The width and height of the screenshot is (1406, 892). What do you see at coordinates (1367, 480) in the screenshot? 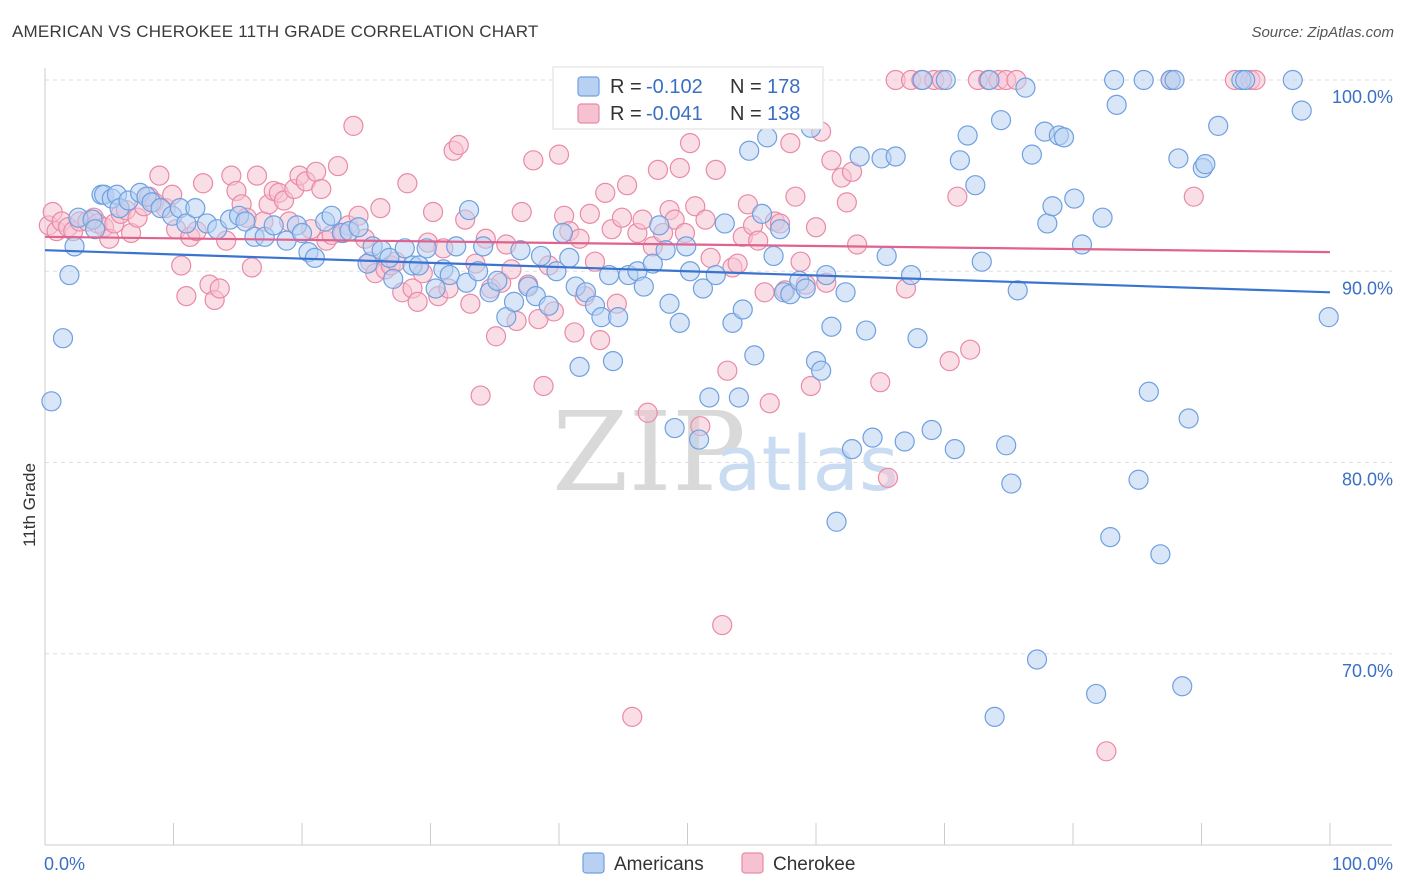
I see `y-tick-label: 80.0%` at bounding box center [1367, 480].